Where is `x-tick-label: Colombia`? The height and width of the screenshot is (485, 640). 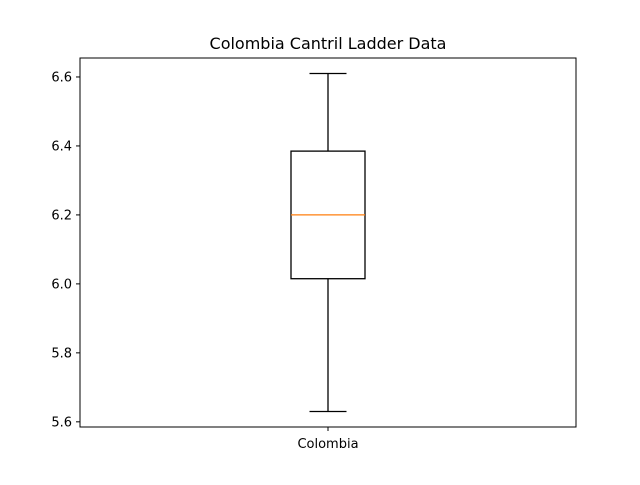
x-tick-label: Colombia is located at coordinates (327, 444).